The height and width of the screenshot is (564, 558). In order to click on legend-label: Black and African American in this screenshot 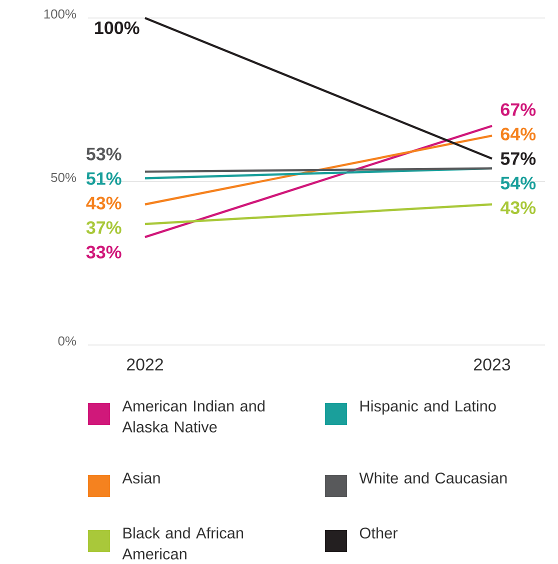, I will do `click(183, 543)`.